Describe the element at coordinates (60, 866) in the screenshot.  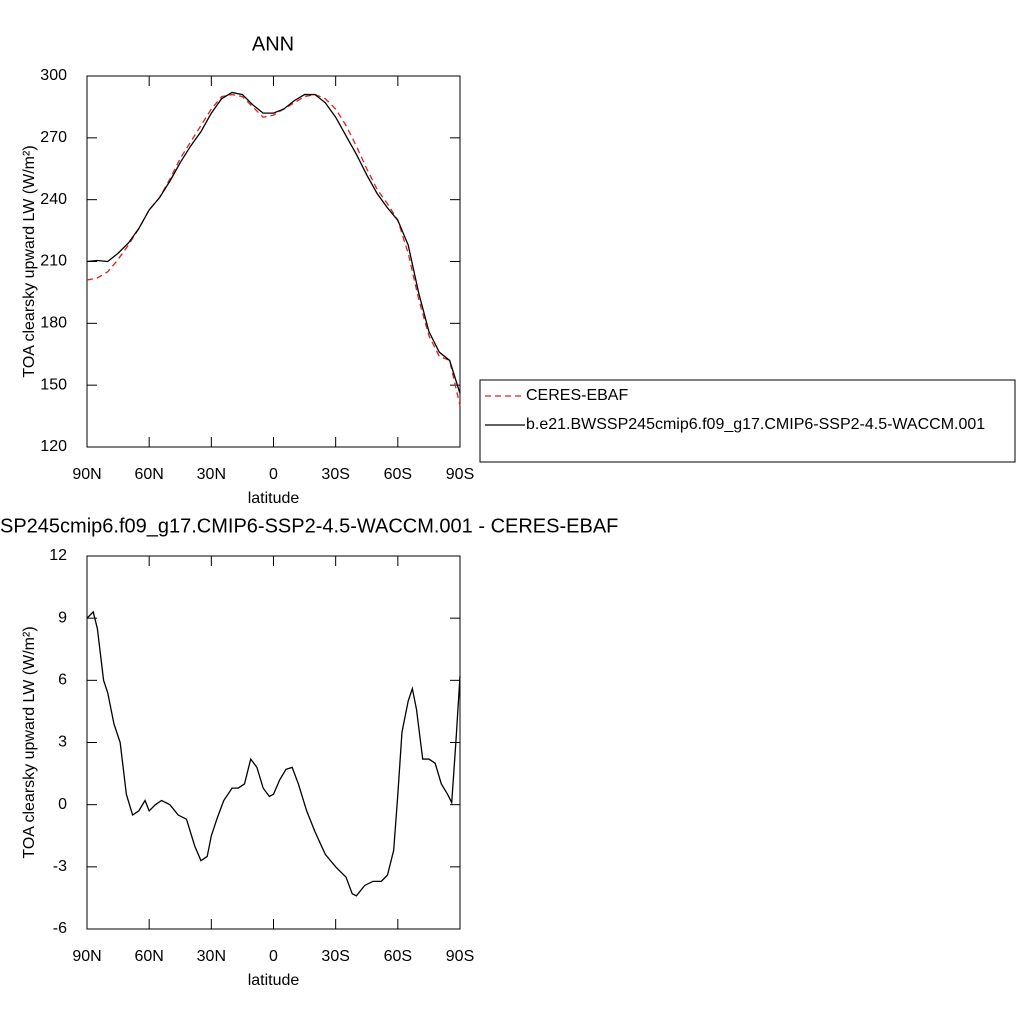
I see `y-tick-label: -3` at that location.